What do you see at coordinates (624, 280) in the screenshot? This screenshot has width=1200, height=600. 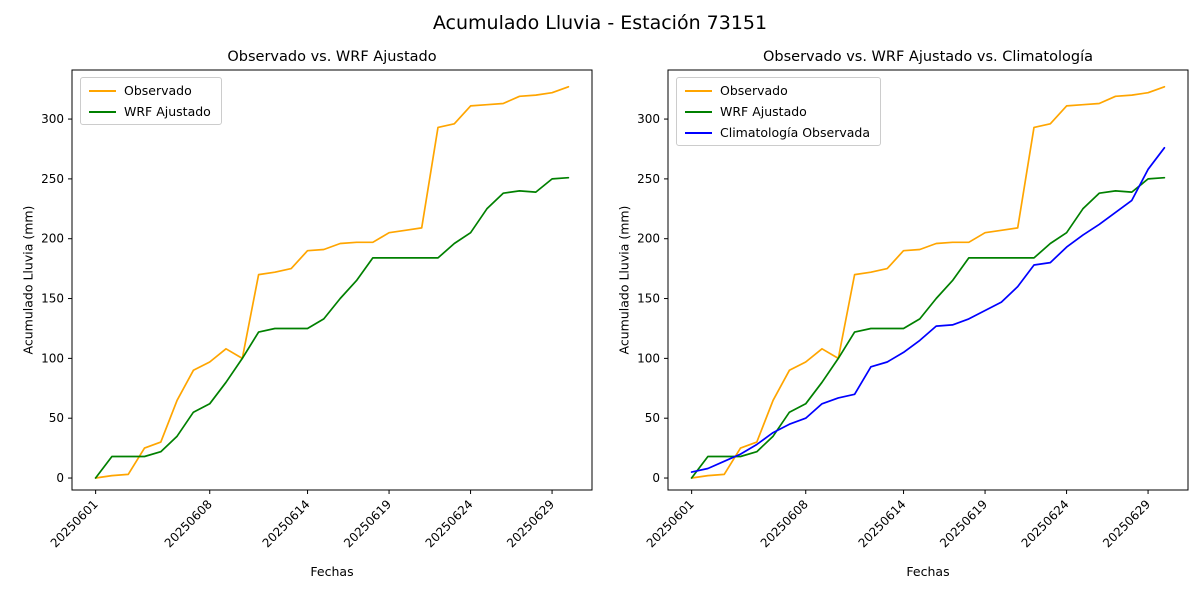 I see `right-chart-ylabel: Acumulado Lluvia (mm)` at bounding box center [624, 280].